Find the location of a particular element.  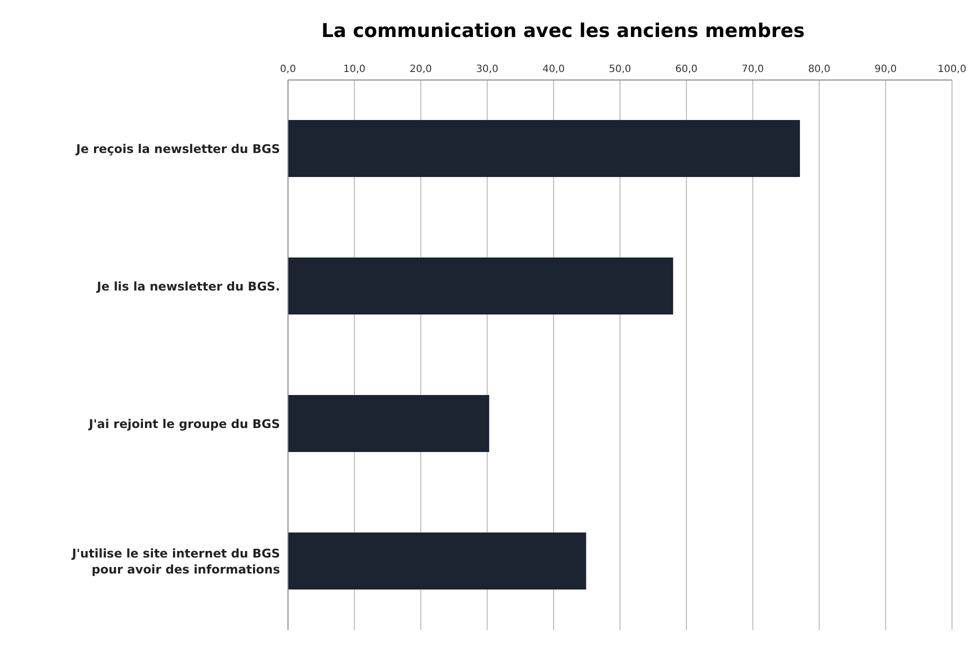

x-tick-label: 30,0 is located at coordinates (487, 69).